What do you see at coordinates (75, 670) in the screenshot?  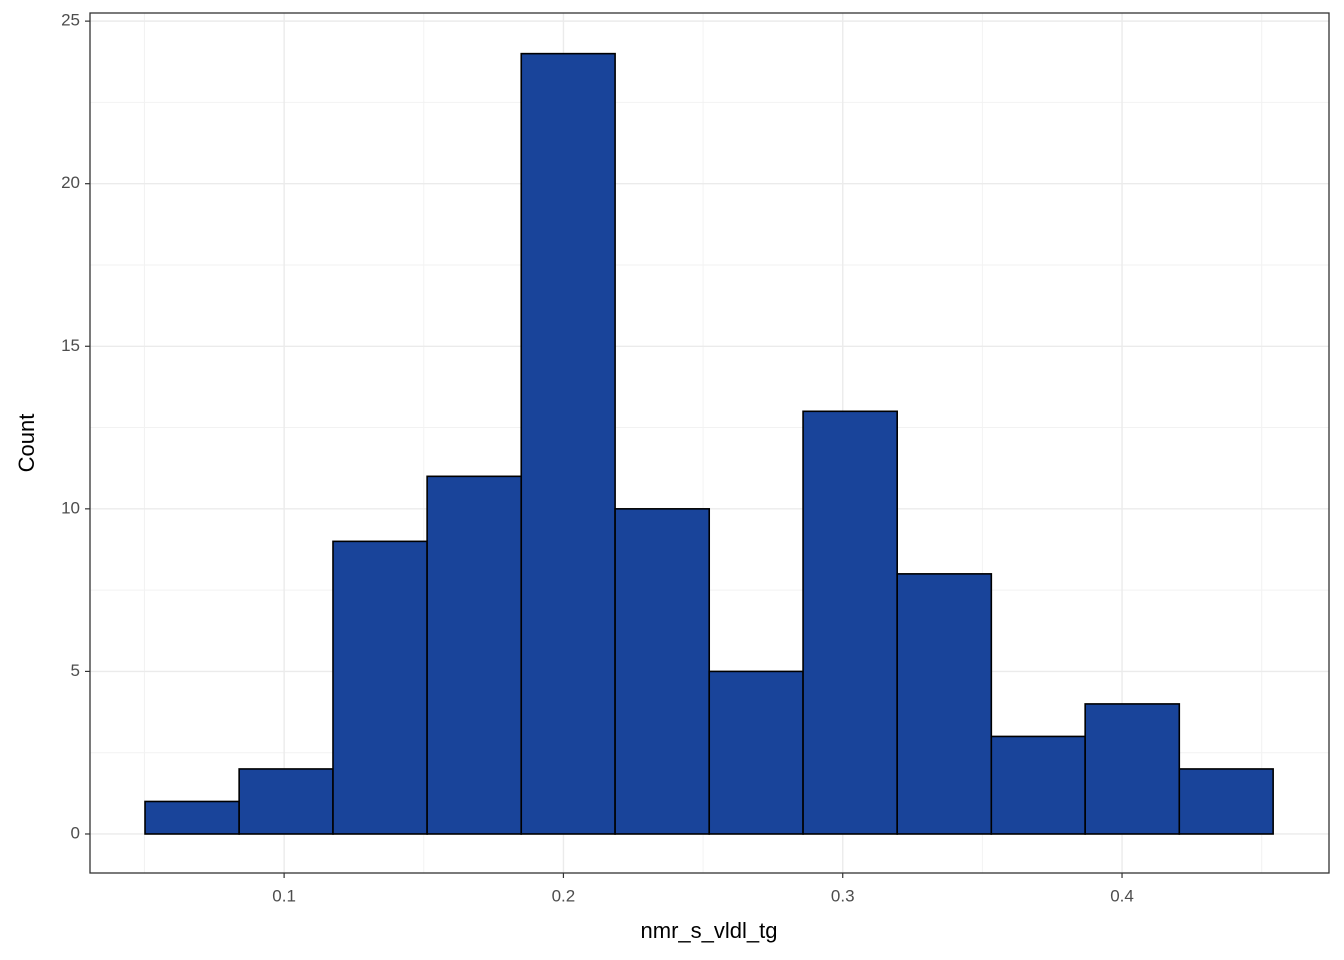 I see `y-tick-label: 5` at bounding box center [75, 670].